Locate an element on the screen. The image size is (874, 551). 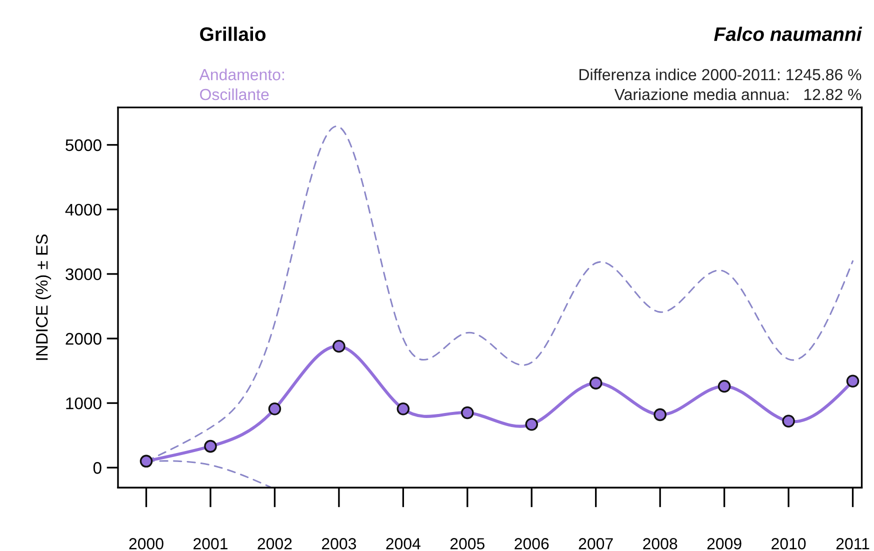
y-tick-label: 0 is located at coordinates (97, 468).